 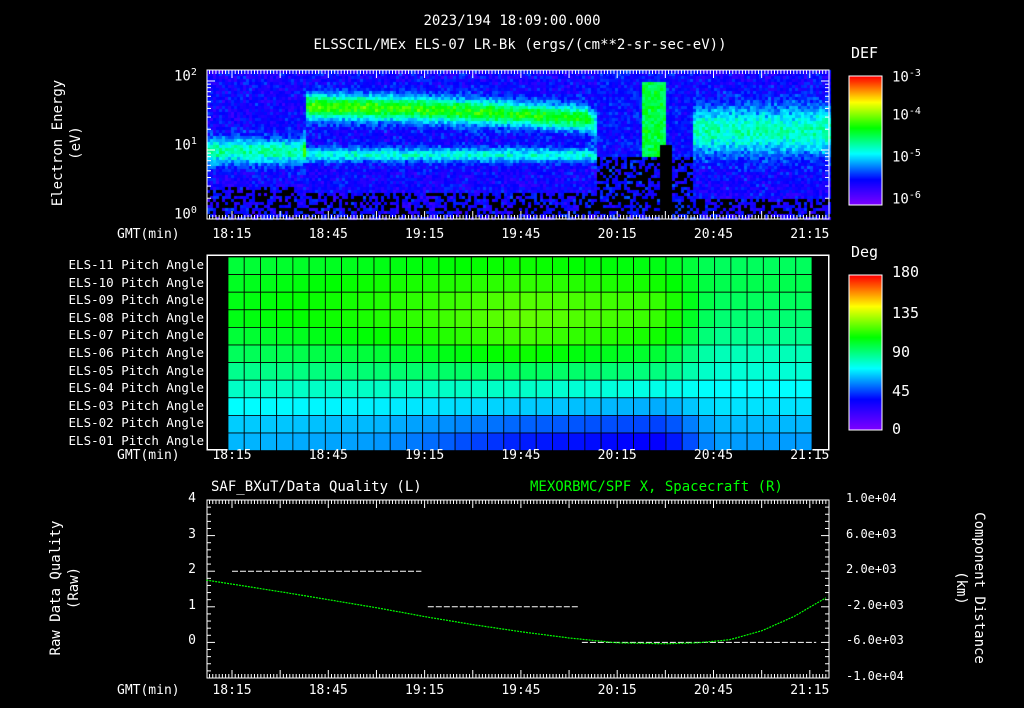 What do you see at coordinates (192, 498) in the screenshot?
I see `quality-tick-label: 4` at bounding box center [192, 498].